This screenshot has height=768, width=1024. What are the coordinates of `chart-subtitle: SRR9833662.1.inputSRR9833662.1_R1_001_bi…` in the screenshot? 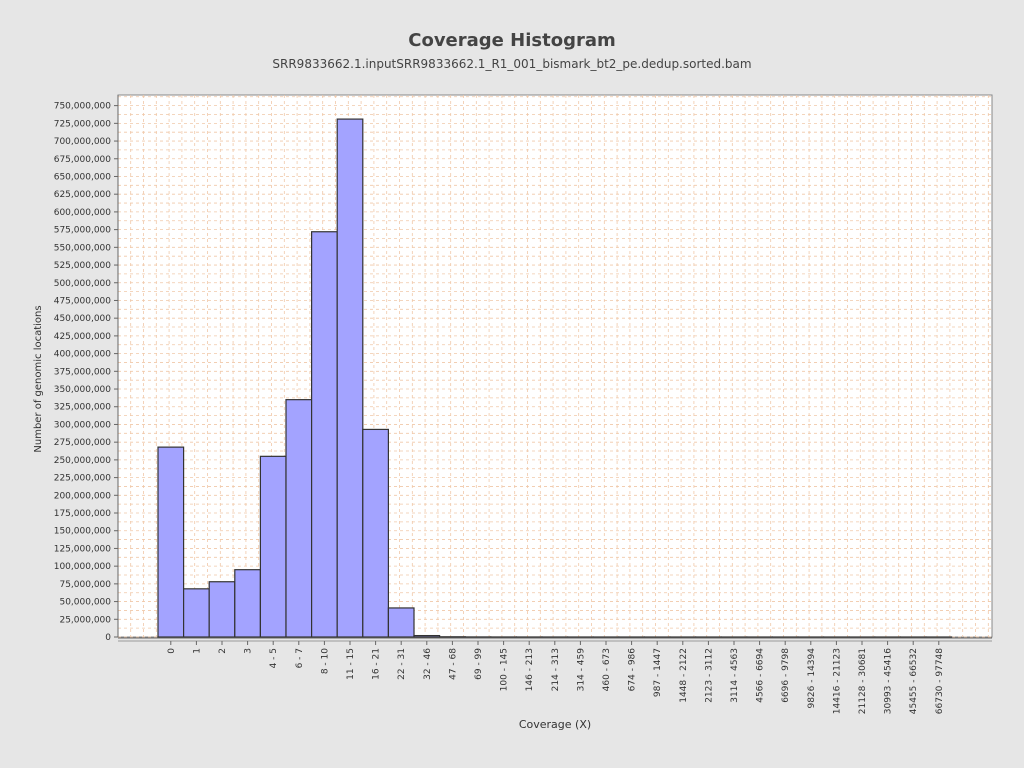 It's located at (512, 64).